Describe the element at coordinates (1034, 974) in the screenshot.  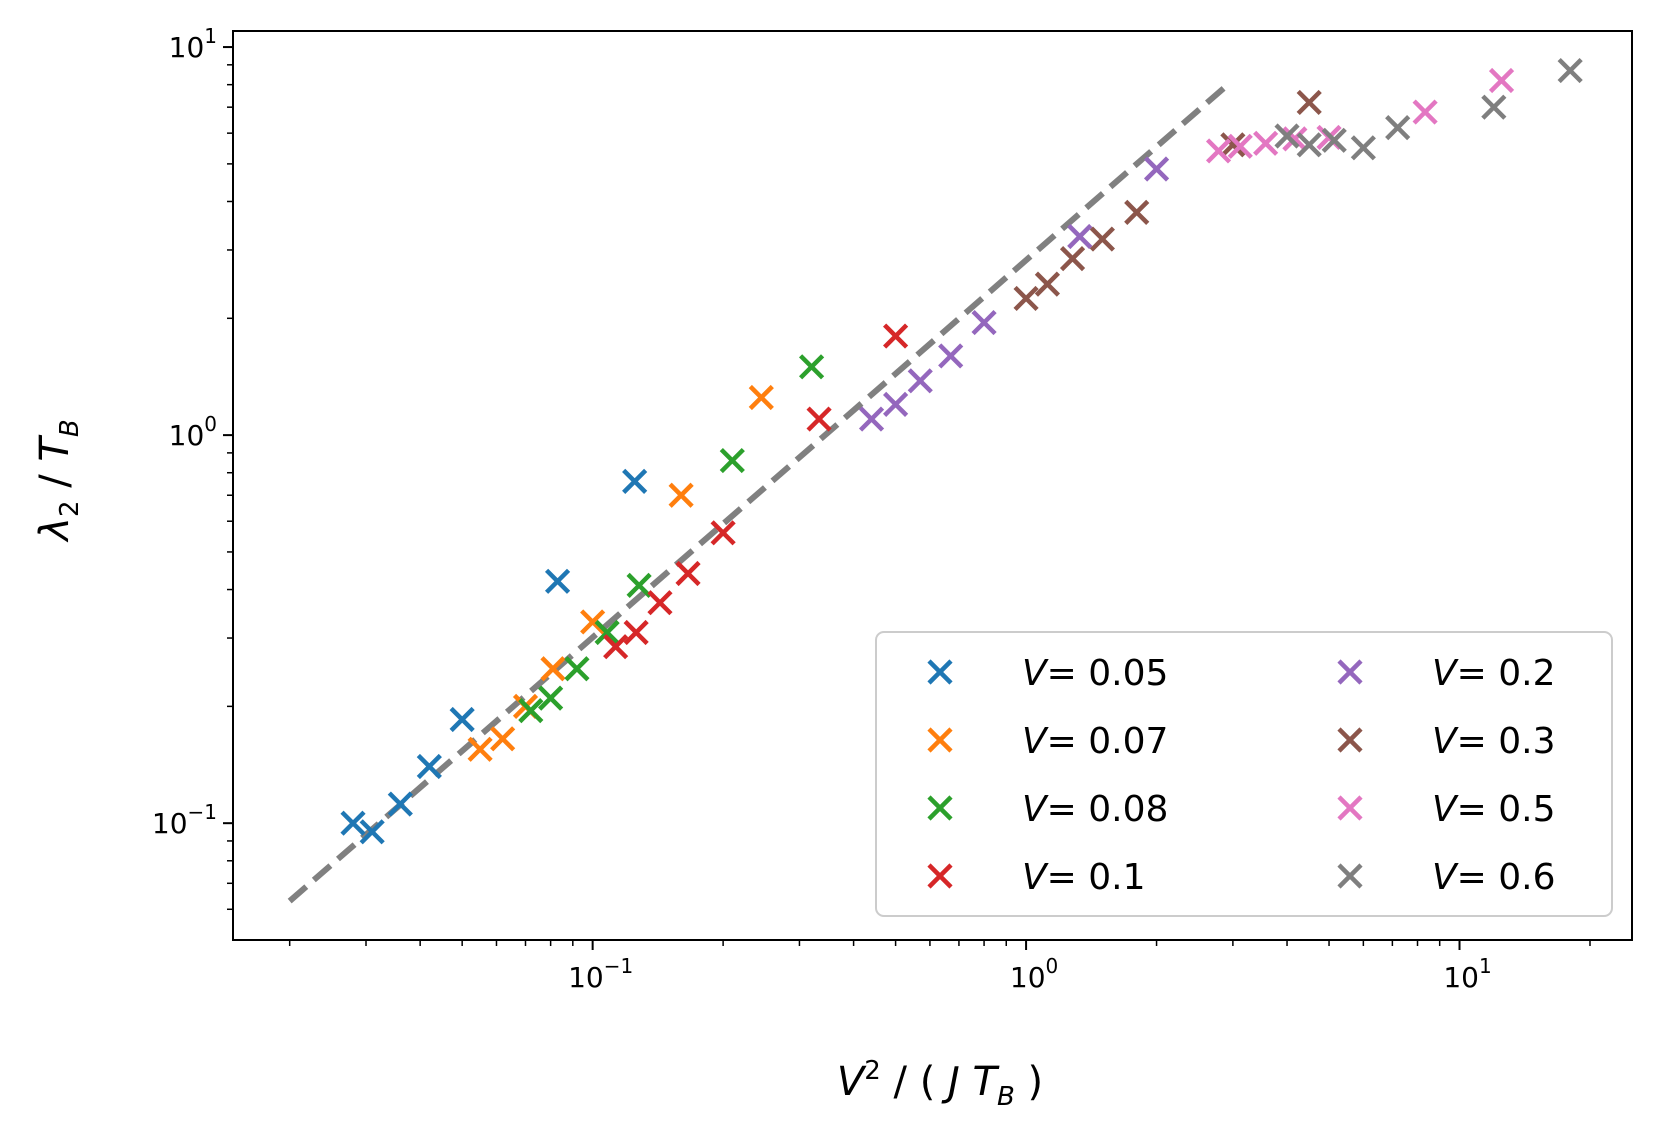
I see `x-tick-label: 10⁰` at that location.